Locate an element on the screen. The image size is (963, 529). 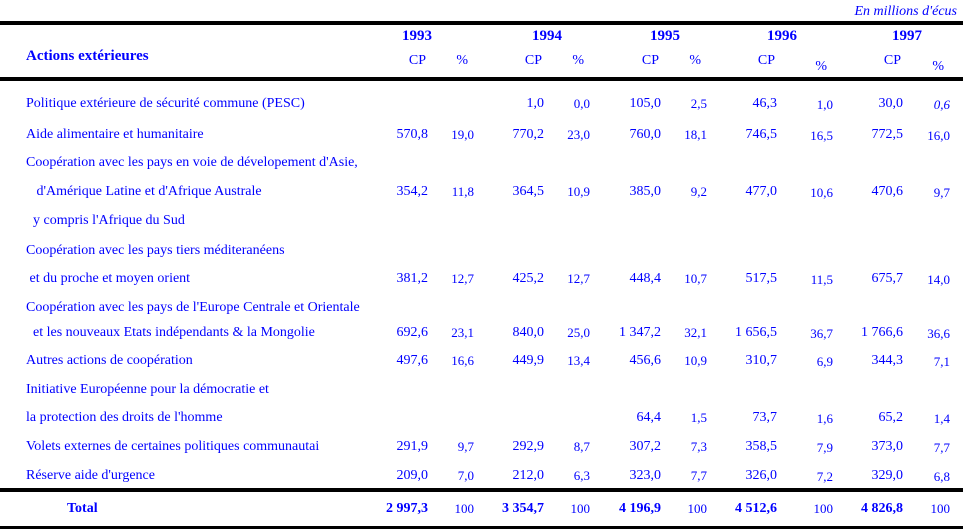
cp-cell: 692,6 is located at coordinates (412, 332).